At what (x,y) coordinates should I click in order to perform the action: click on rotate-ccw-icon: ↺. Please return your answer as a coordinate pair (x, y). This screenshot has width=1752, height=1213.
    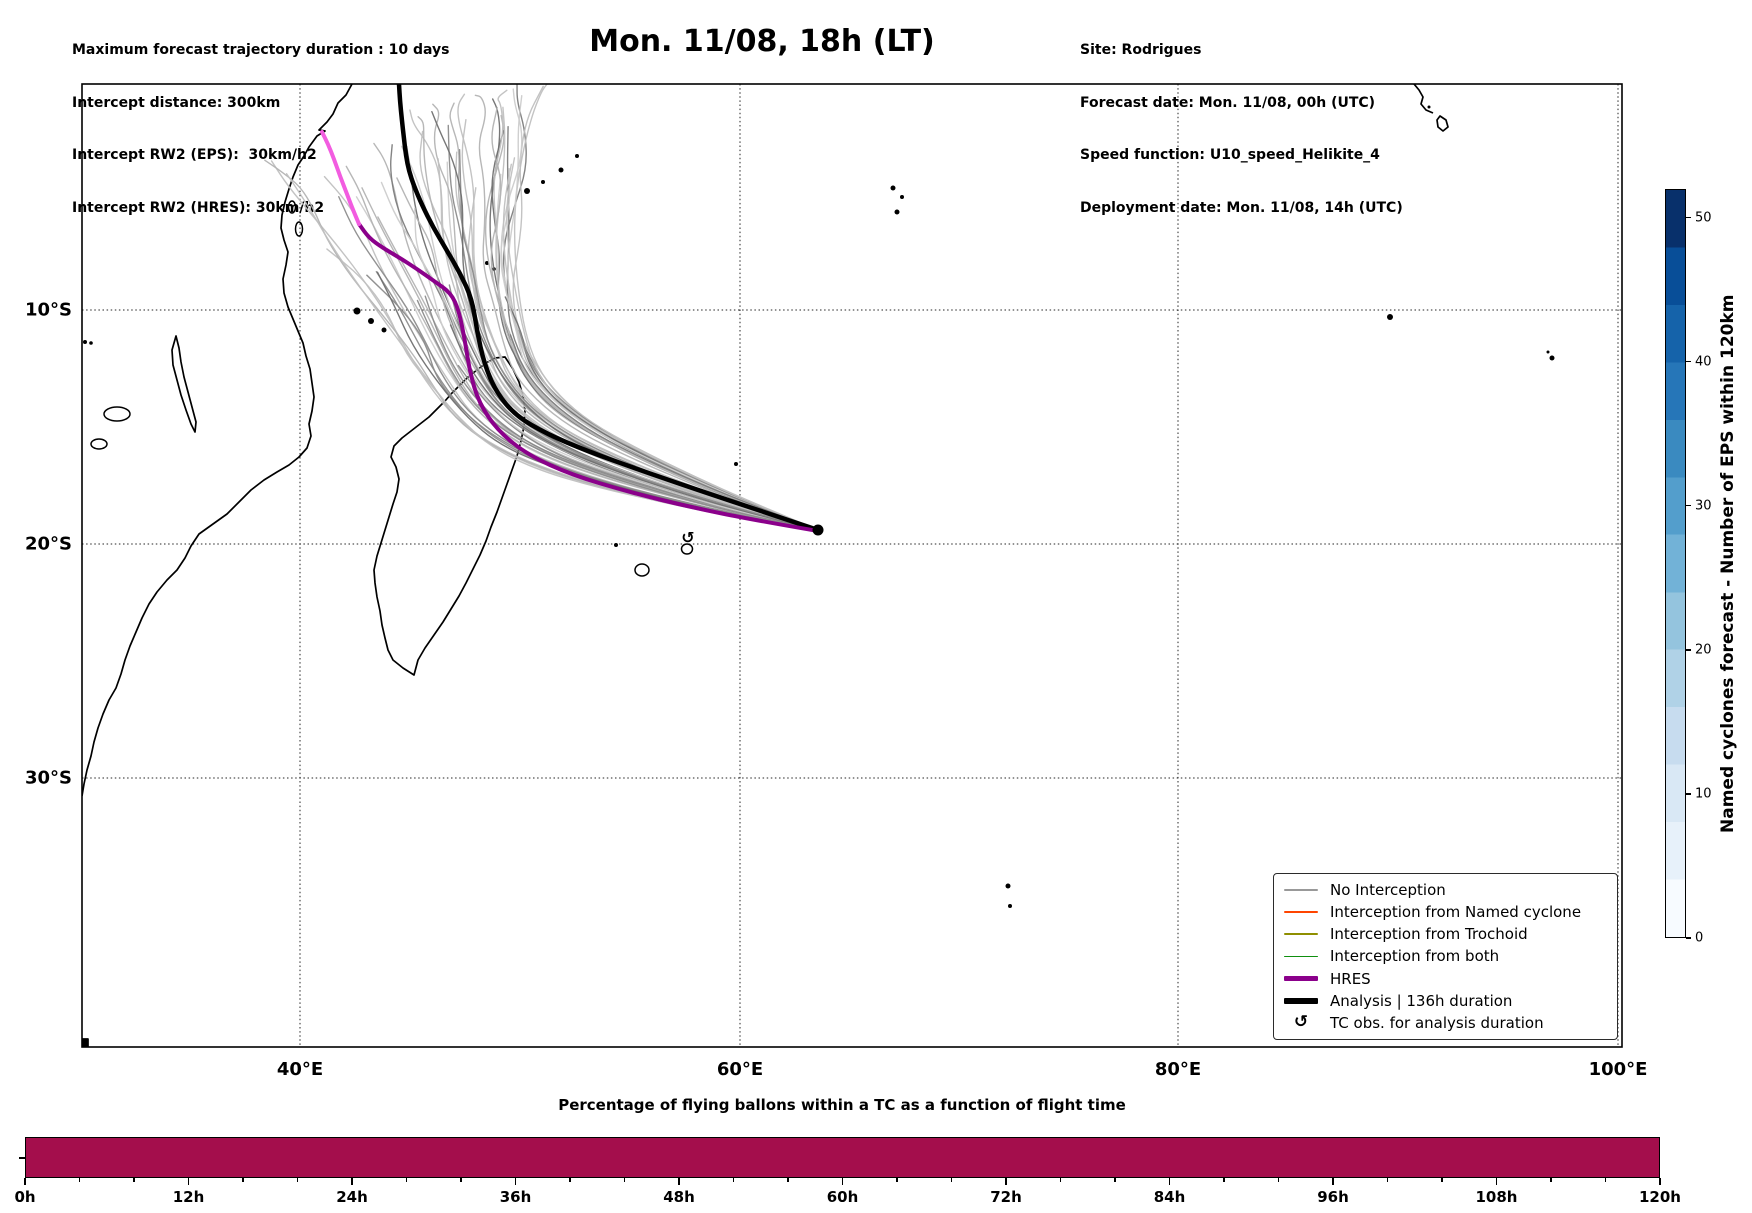
    Looking at the image, I should click on (1301, 1022).